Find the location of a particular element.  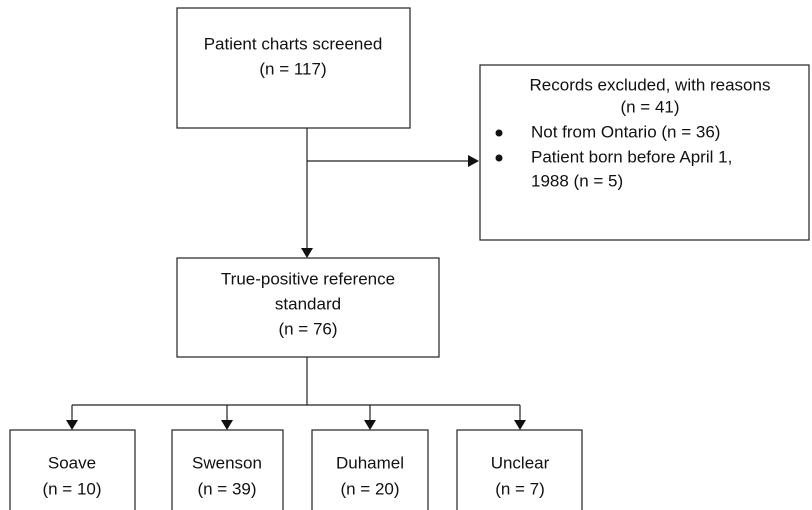

box-label: Duhamel is located at coordinates (370, 462).